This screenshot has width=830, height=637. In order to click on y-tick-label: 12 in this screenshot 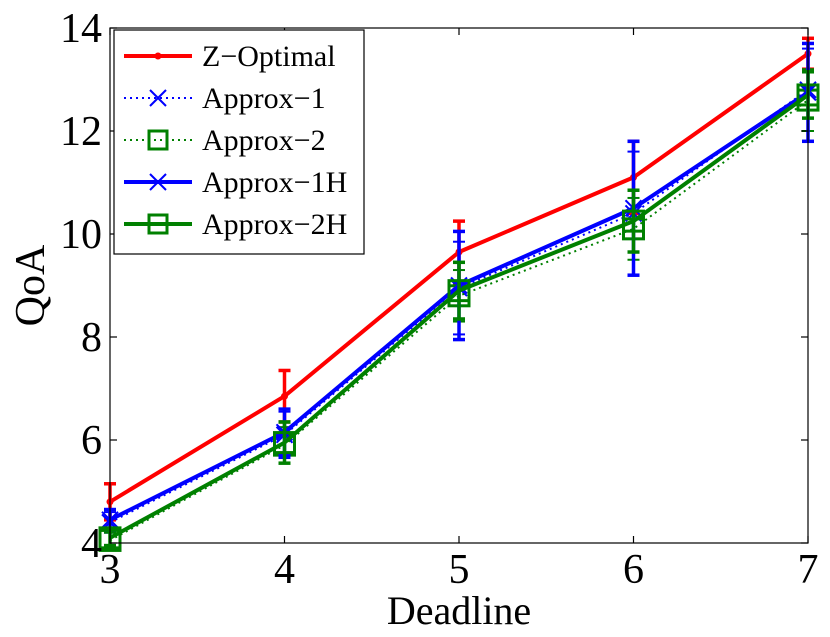, I will do `click(81, 132)`.